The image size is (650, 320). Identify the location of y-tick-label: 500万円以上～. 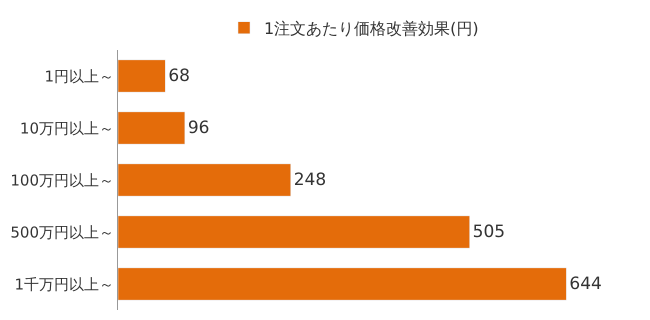
(62, 232).